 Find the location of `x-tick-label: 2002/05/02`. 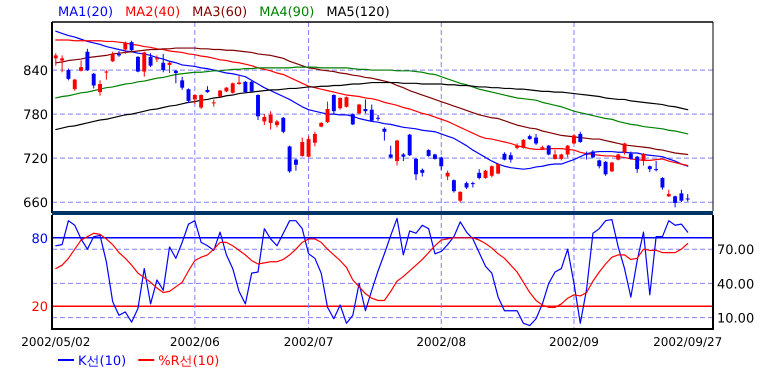

x-tick-label: 2002/05/02 is located at coordinates (55, 342).